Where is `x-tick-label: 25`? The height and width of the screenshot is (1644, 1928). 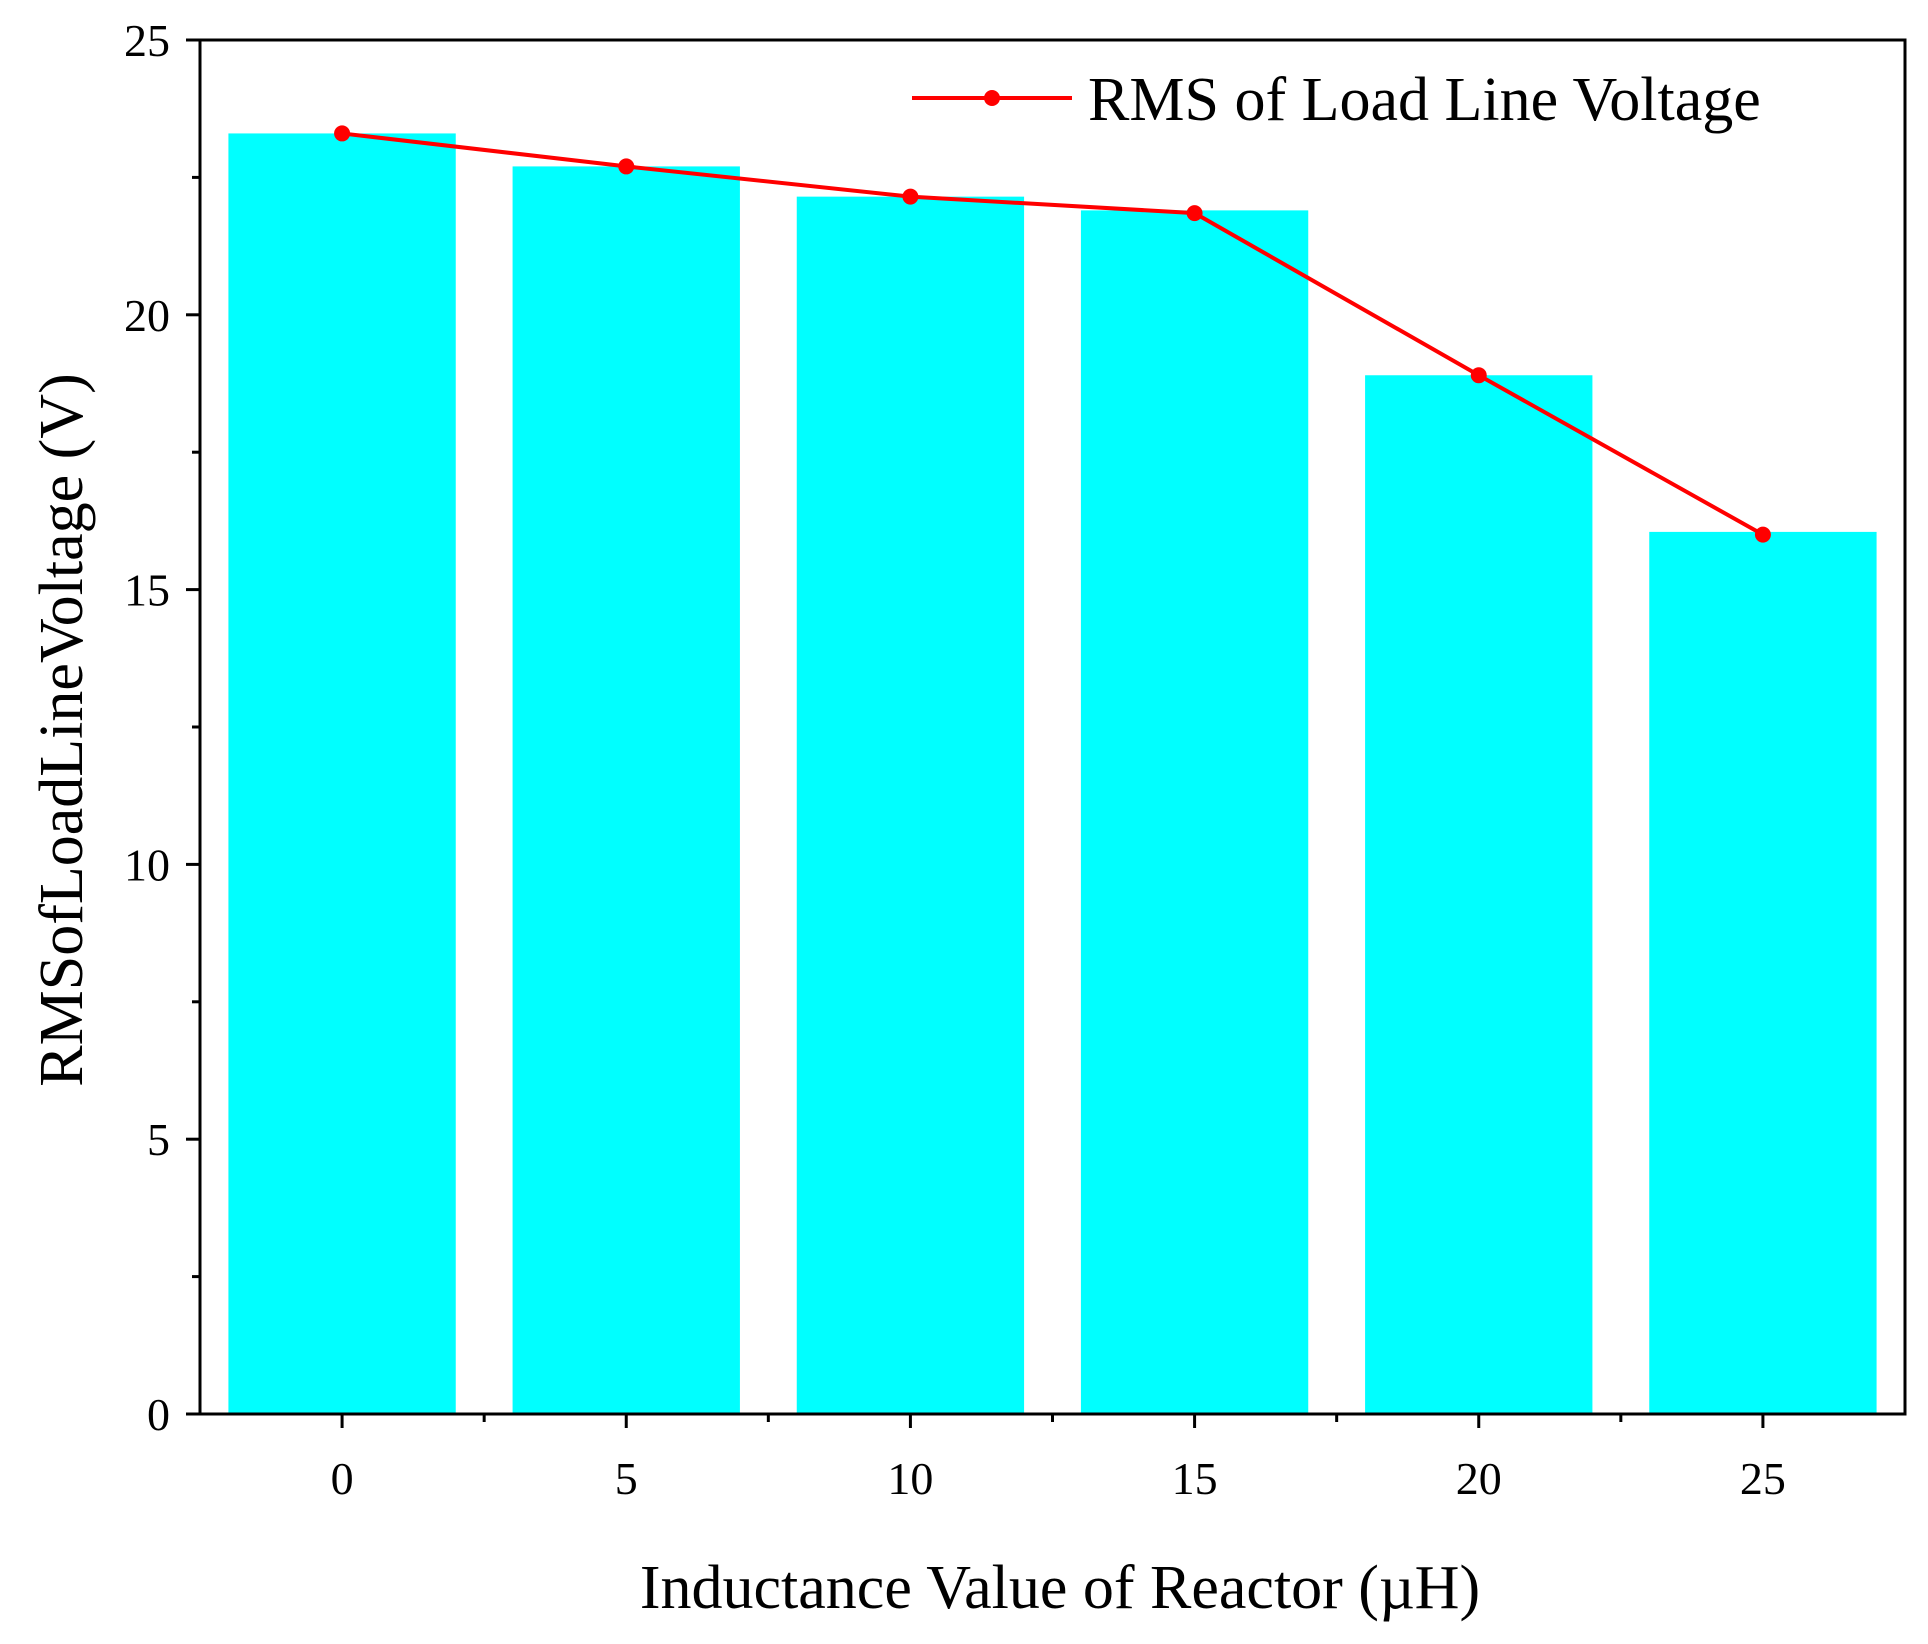 x-tick-label: 25 is located at coordinates (1763, 1478).